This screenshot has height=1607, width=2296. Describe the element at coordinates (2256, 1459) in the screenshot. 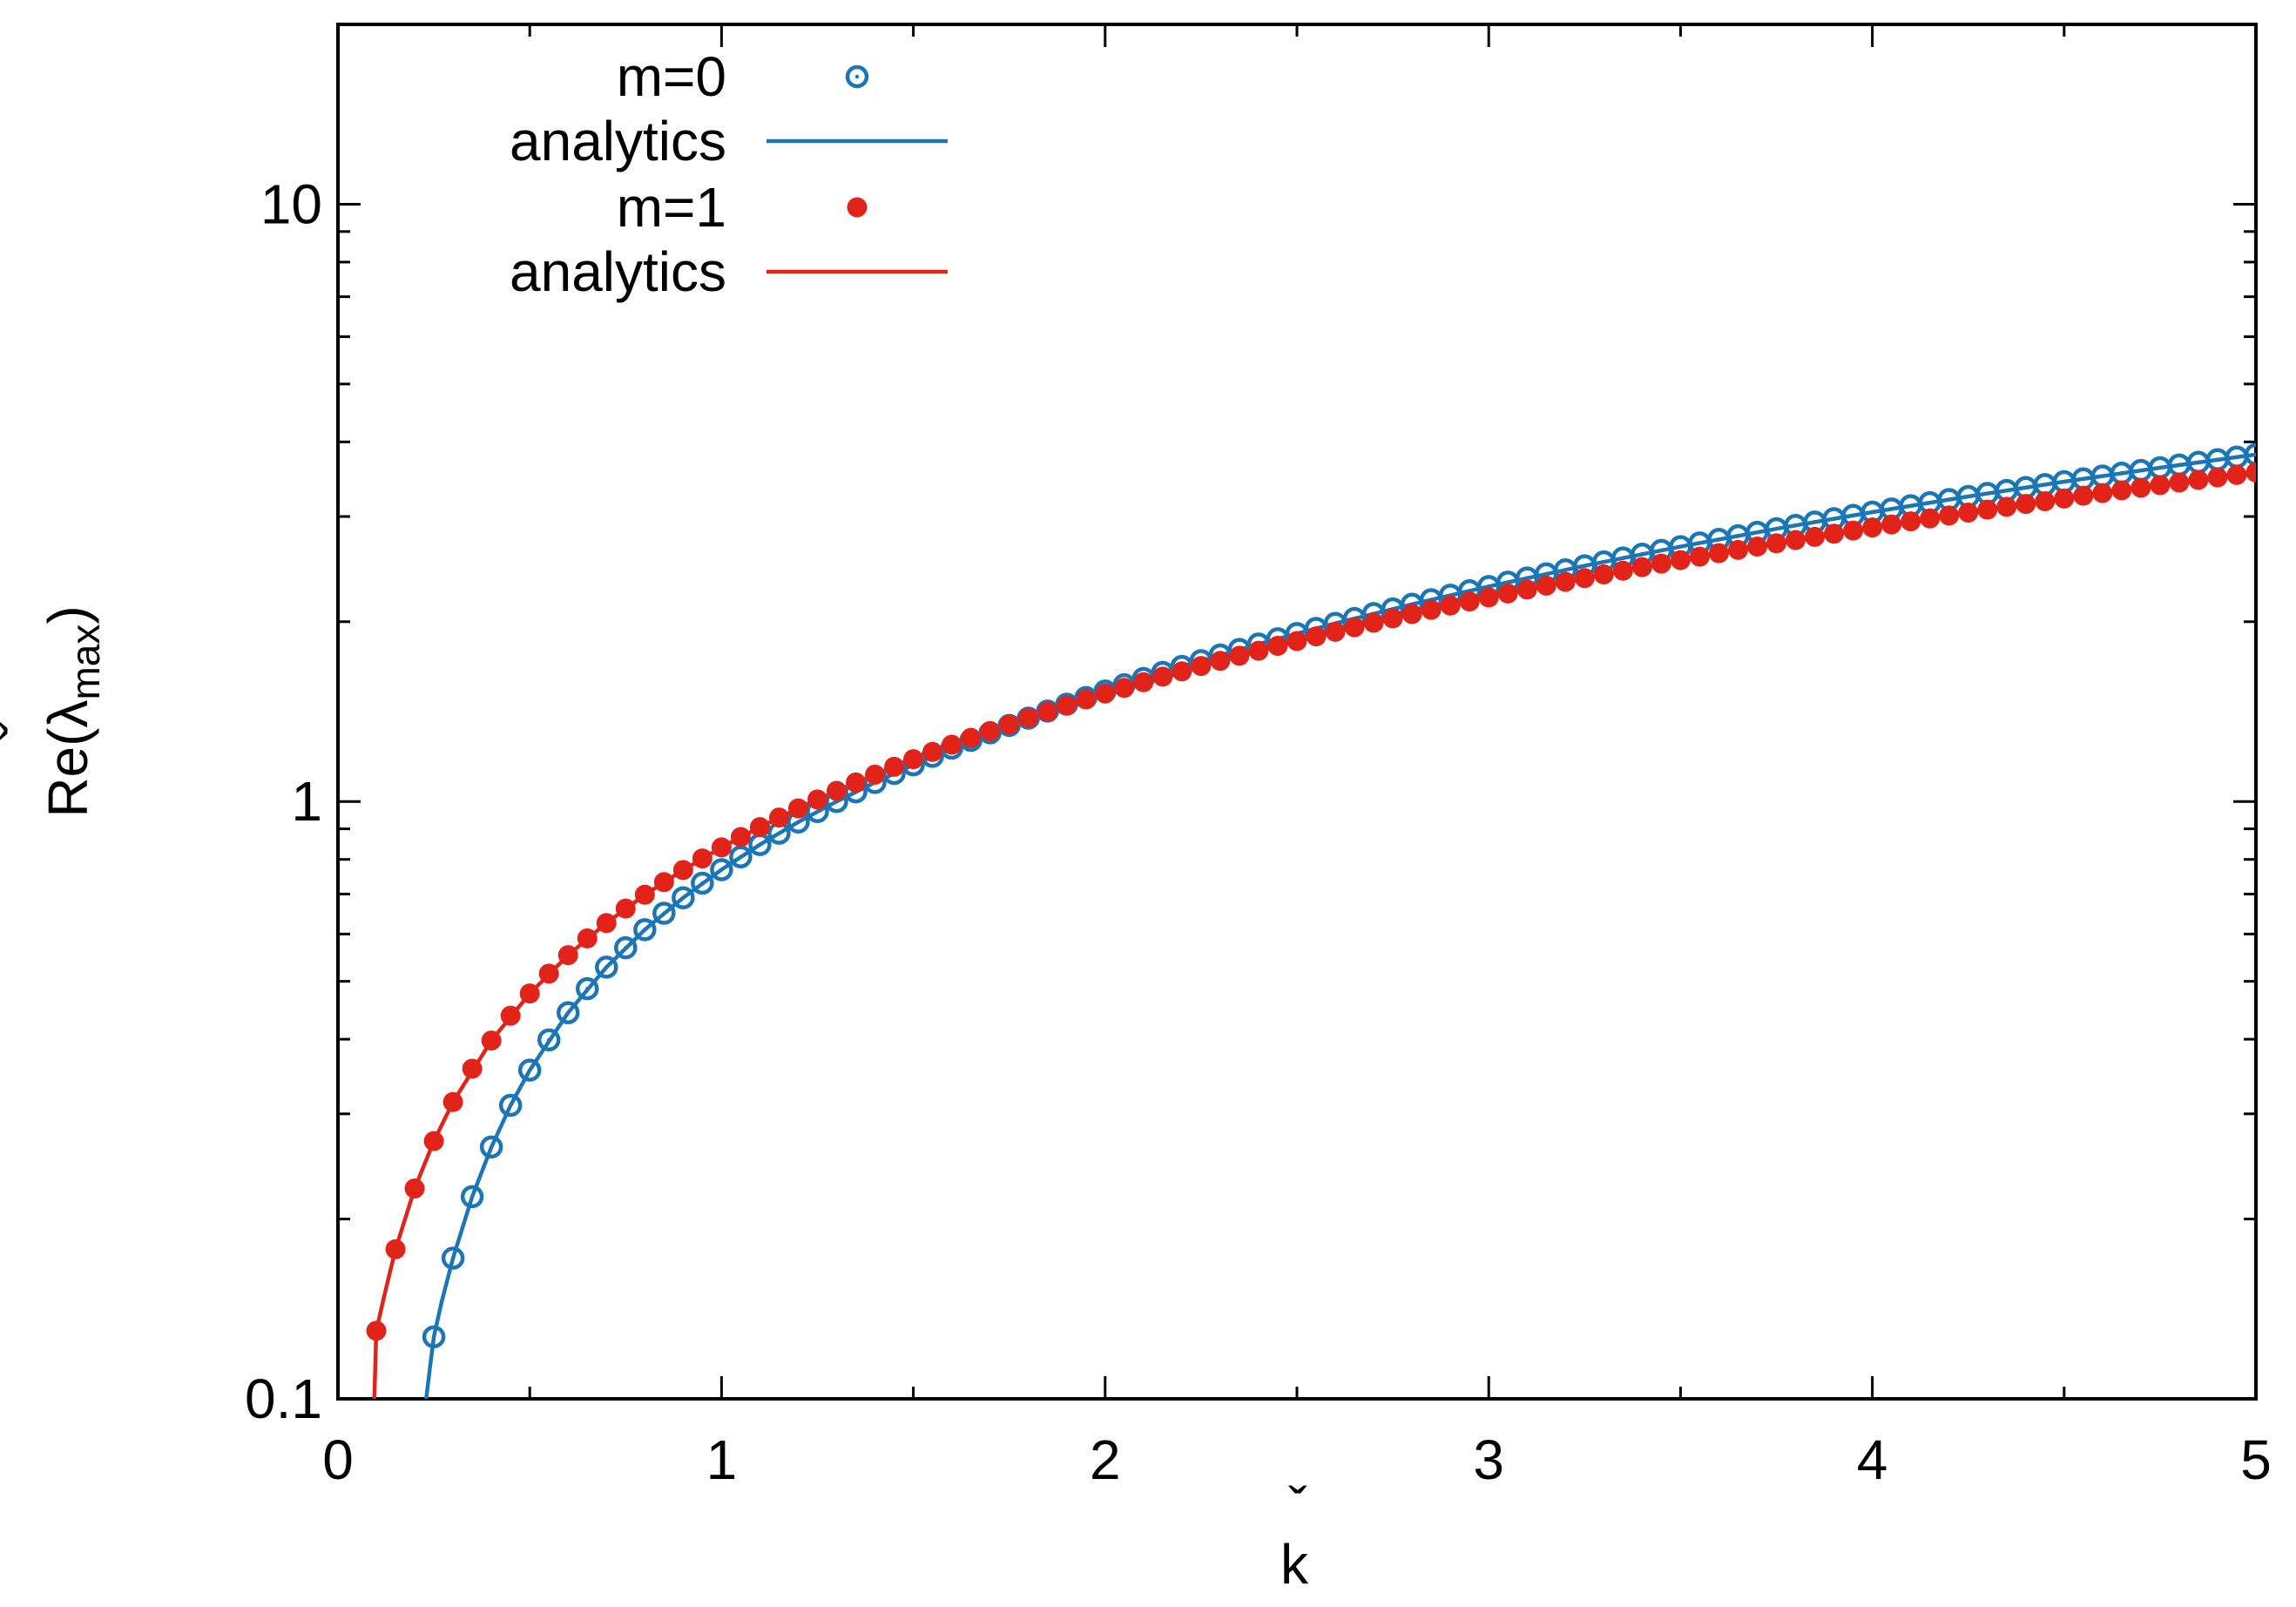

I see `x-tick-label: 5` at that location.